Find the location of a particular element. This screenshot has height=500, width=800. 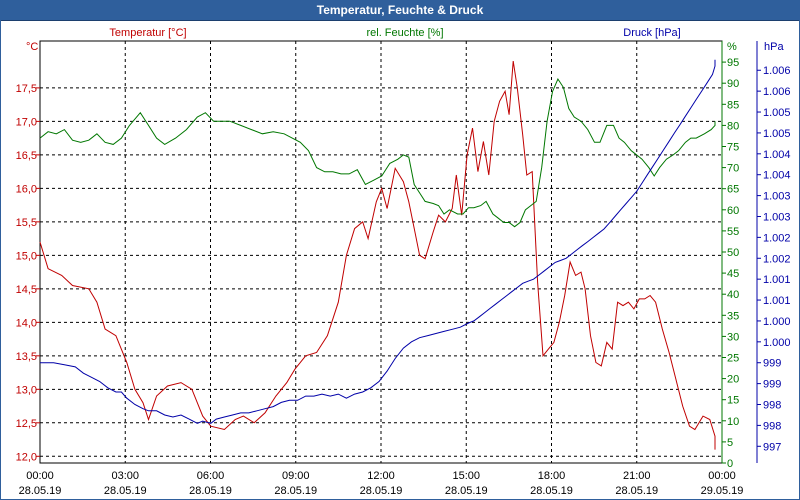

humidity-tick-label: 35 is located at coordinates (733, 316).